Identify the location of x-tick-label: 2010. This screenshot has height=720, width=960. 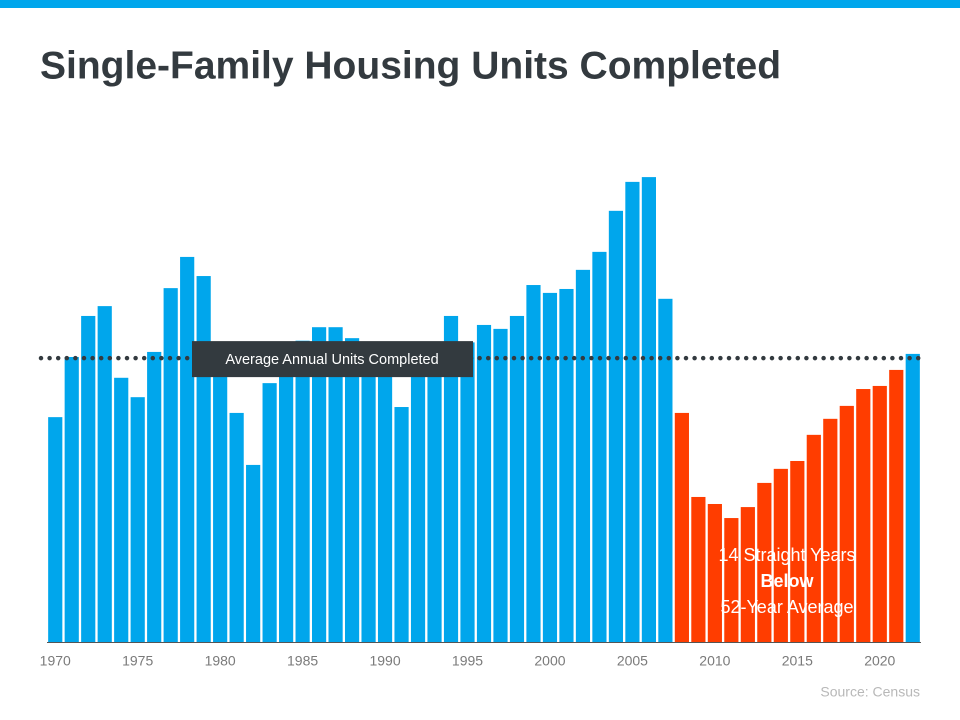
(714, 661).